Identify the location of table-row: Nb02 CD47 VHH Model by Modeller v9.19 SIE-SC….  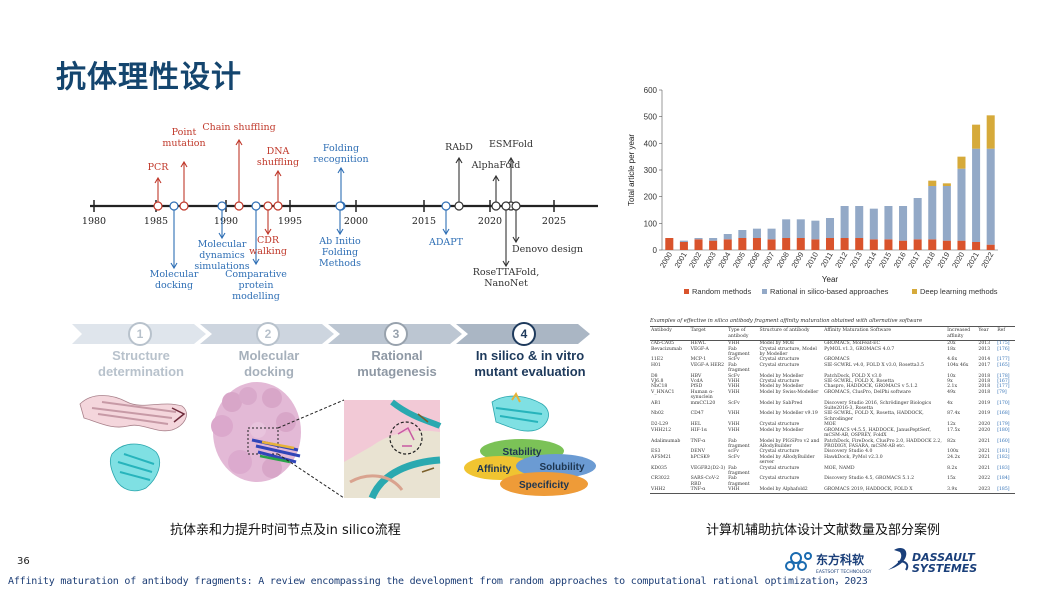
(832, 416).